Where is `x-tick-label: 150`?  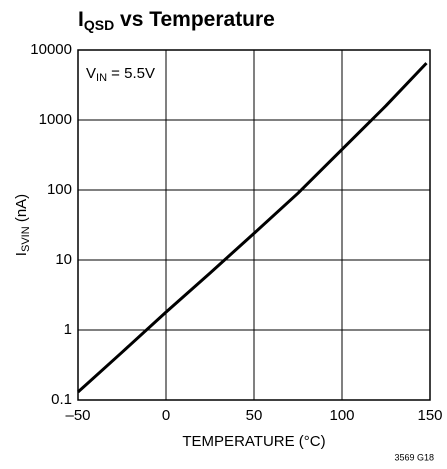
x-tick-label: 150 is located at coordinates (429, 415).